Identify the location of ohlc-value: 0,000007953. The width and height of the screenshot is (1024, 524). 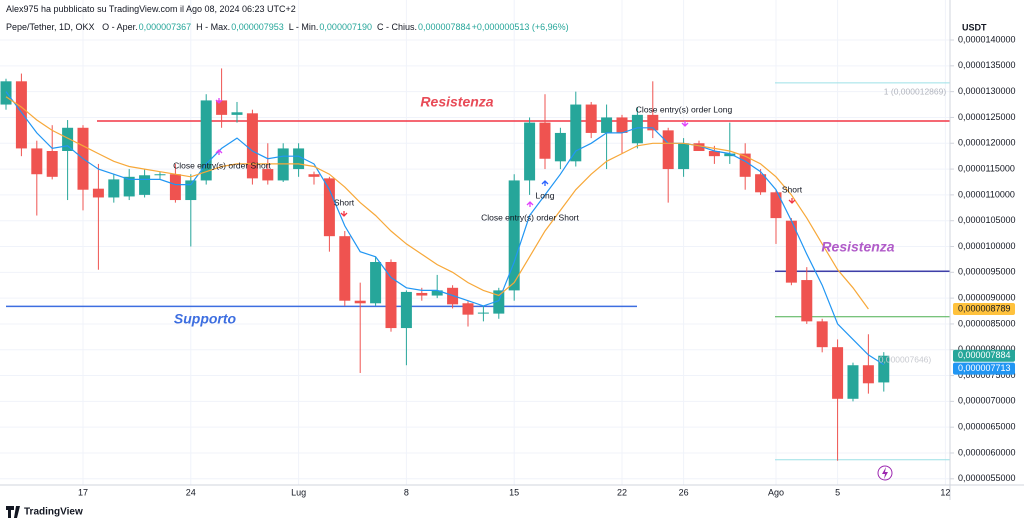
(257, 27).